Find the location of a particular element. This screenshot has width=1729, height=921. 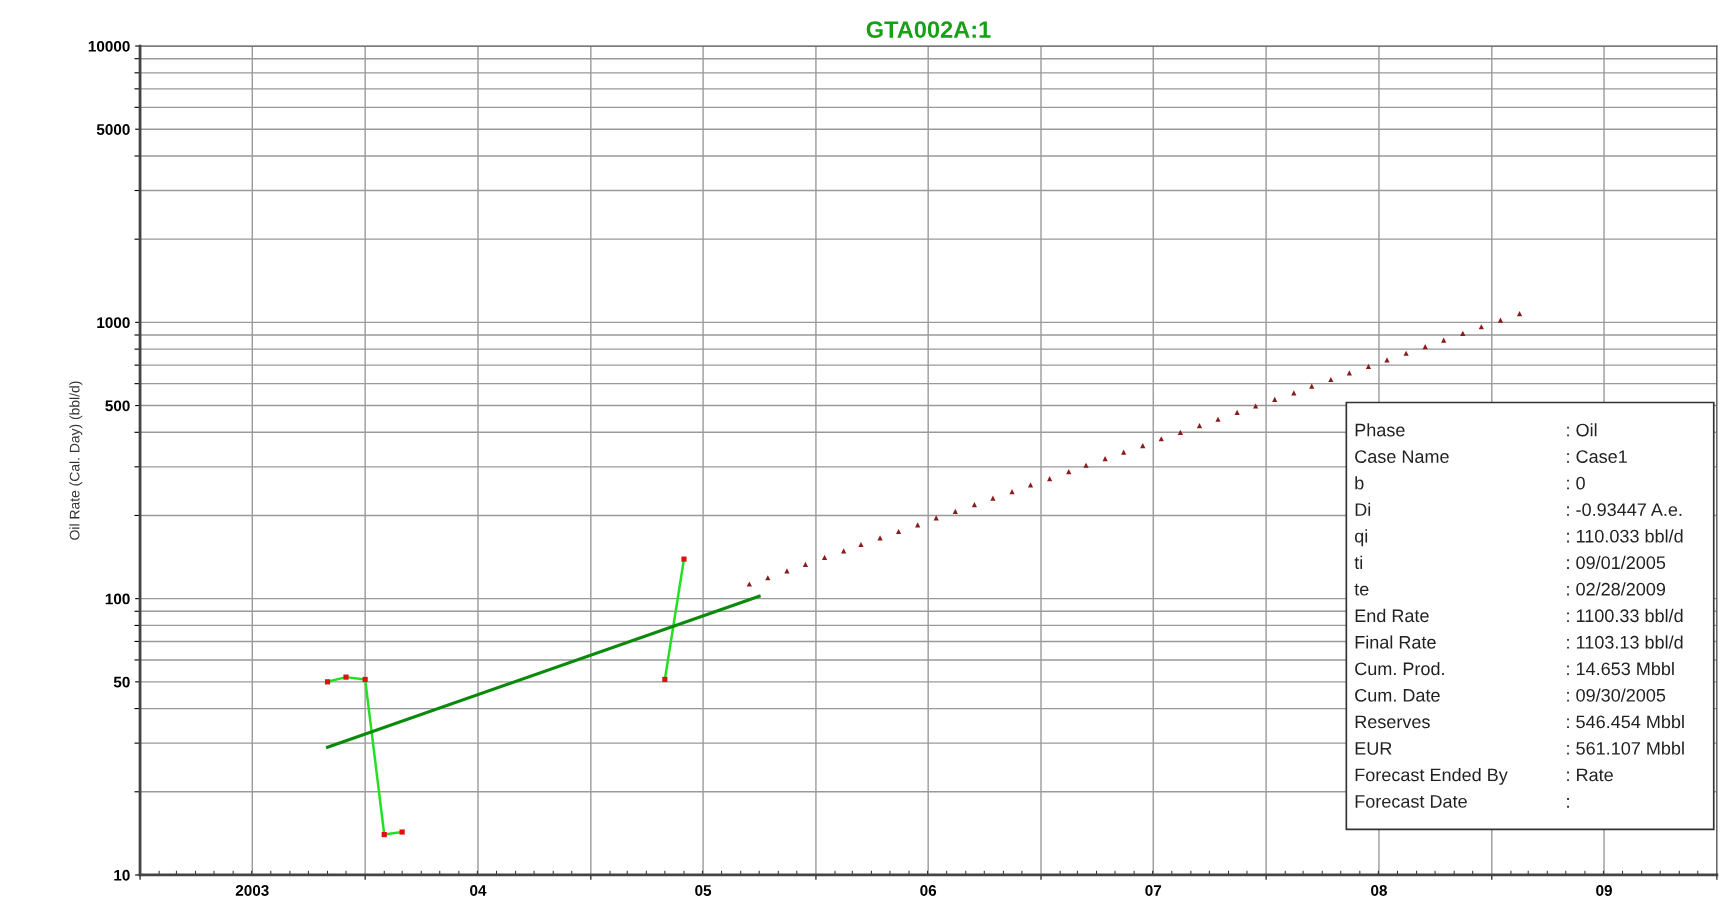

text: Forecast Date : is located at coordinates (1462, 801).